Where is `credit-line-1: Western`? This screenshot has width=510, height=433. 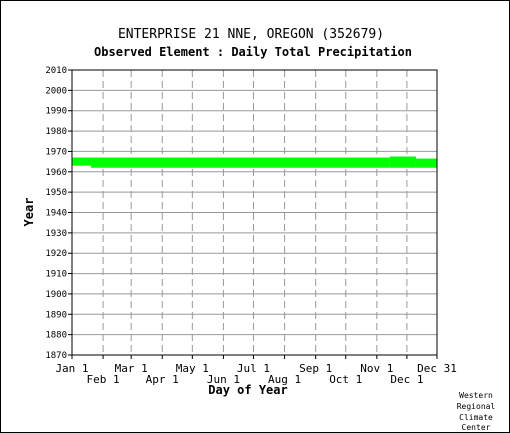 credit-line-1: Western is located at coordinates (476, 395).